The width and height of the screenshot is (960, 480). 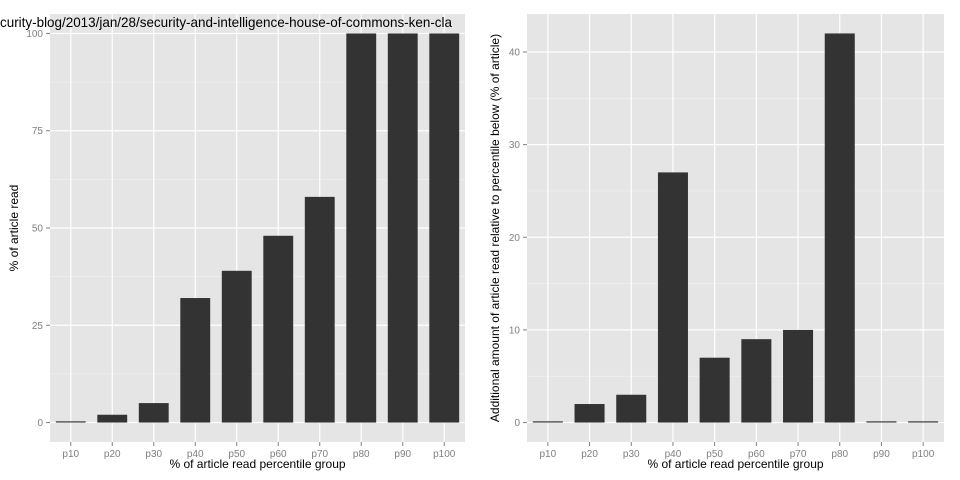 What do you see at coordinates (38, 131) in the screenshot?
I see `y-tick-label: 75` at bounding box center [38, 131].